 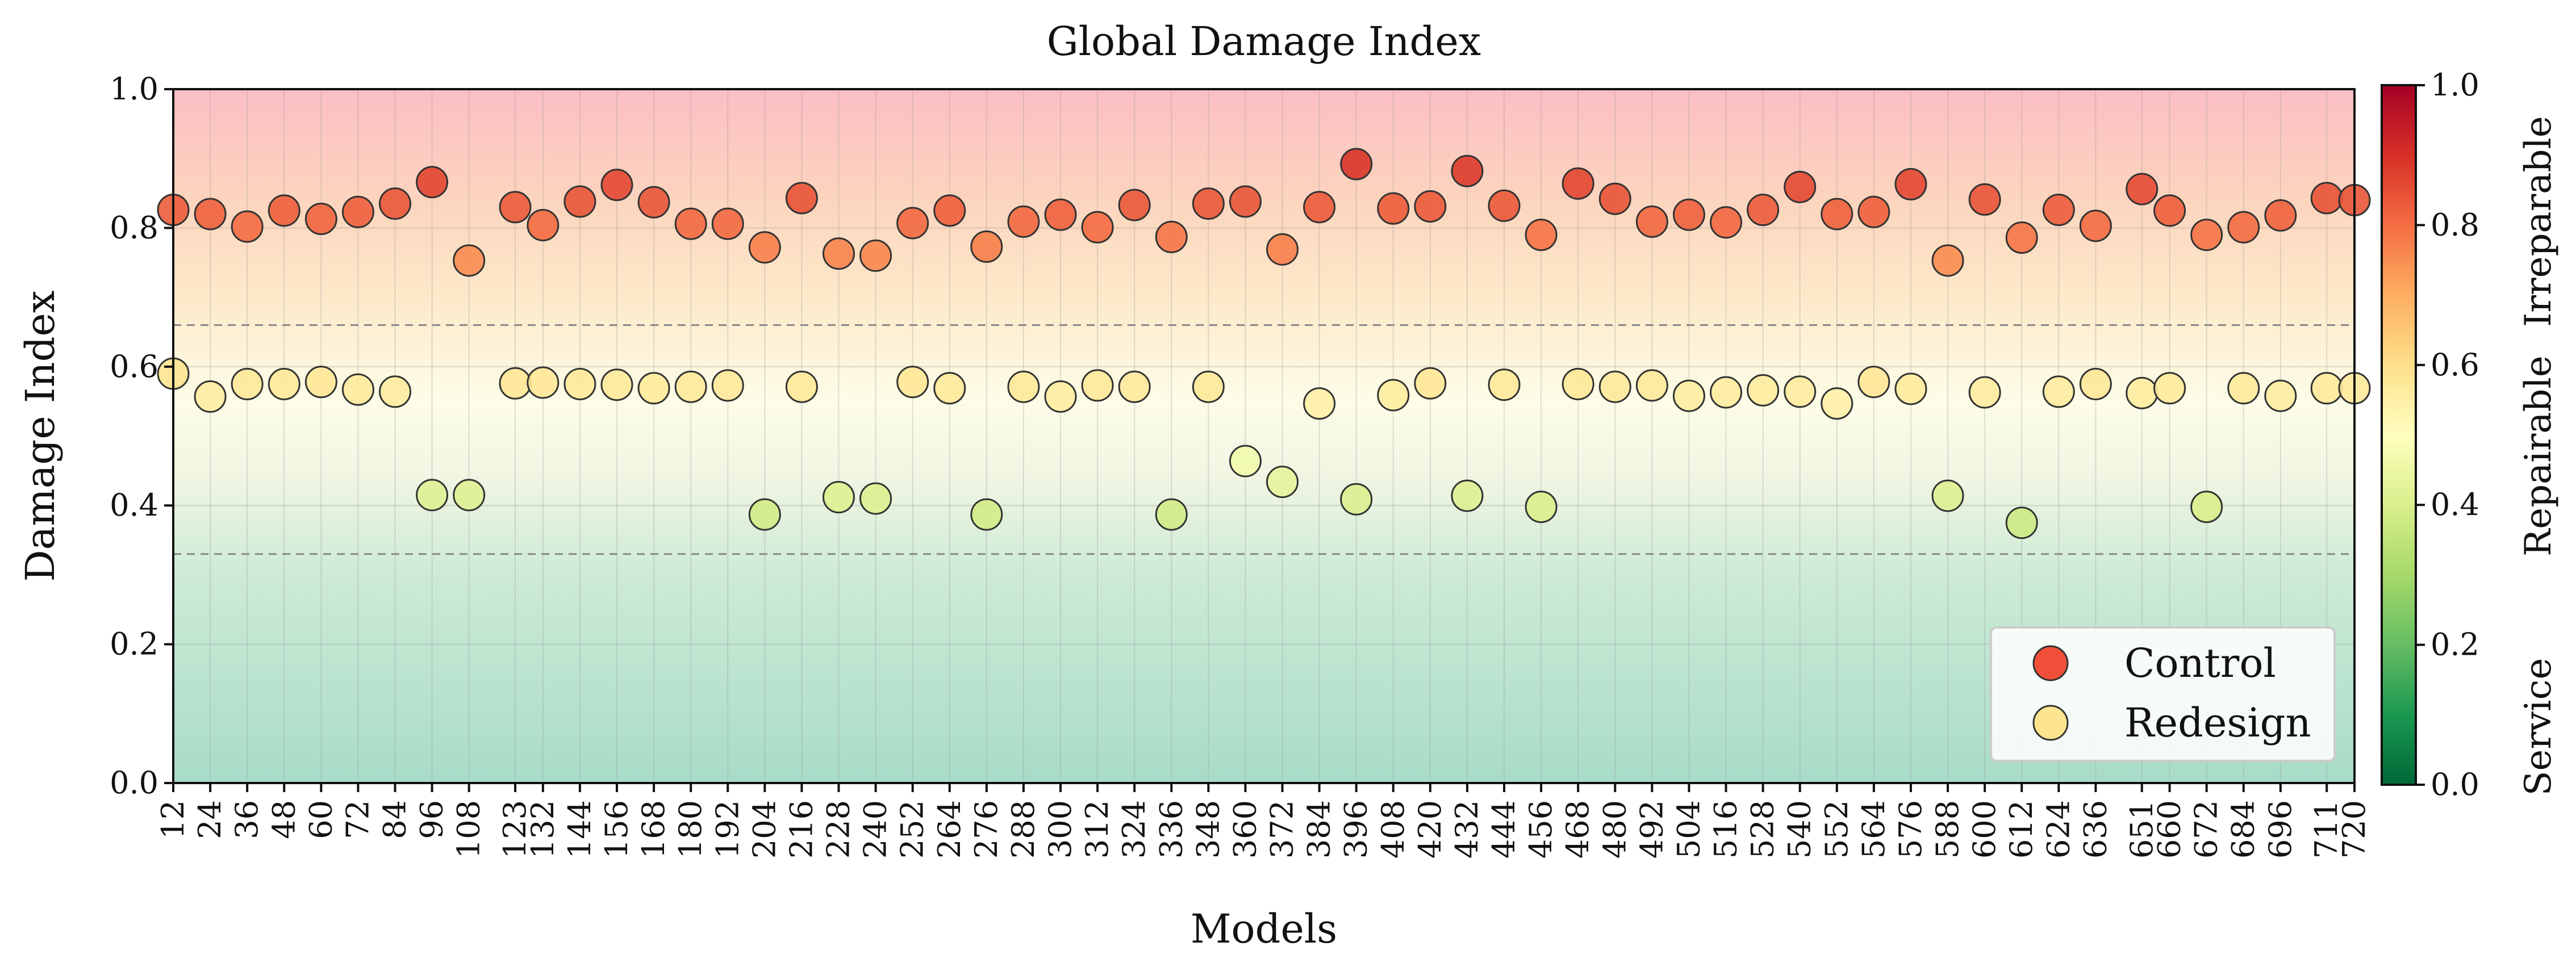 What do you see at coordinates (2021, 829) in the screenshot?
I see `x-tick-label: 612` at bounding box center [2021, 829].